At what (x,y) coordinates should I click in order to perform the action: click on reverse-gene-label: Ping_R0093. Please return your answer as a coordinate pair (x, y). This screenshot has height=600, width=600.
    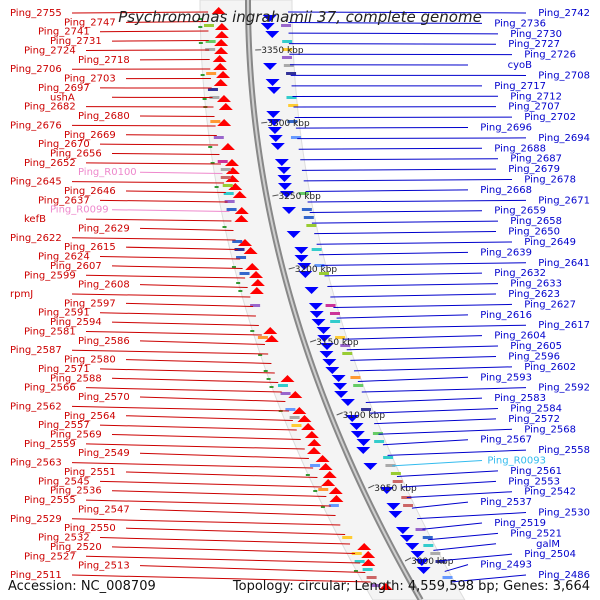
    Looking at the image, I should click on (516, 461).